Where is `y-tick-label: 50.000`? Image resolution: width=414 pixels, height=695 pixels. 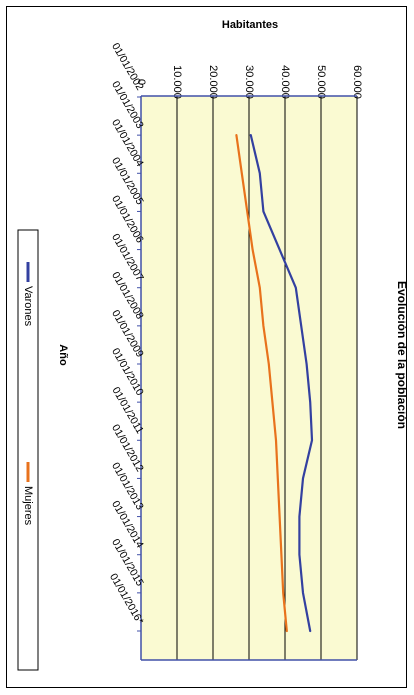 y-tick-label: 50.000 is located at coordinates (321, 82).